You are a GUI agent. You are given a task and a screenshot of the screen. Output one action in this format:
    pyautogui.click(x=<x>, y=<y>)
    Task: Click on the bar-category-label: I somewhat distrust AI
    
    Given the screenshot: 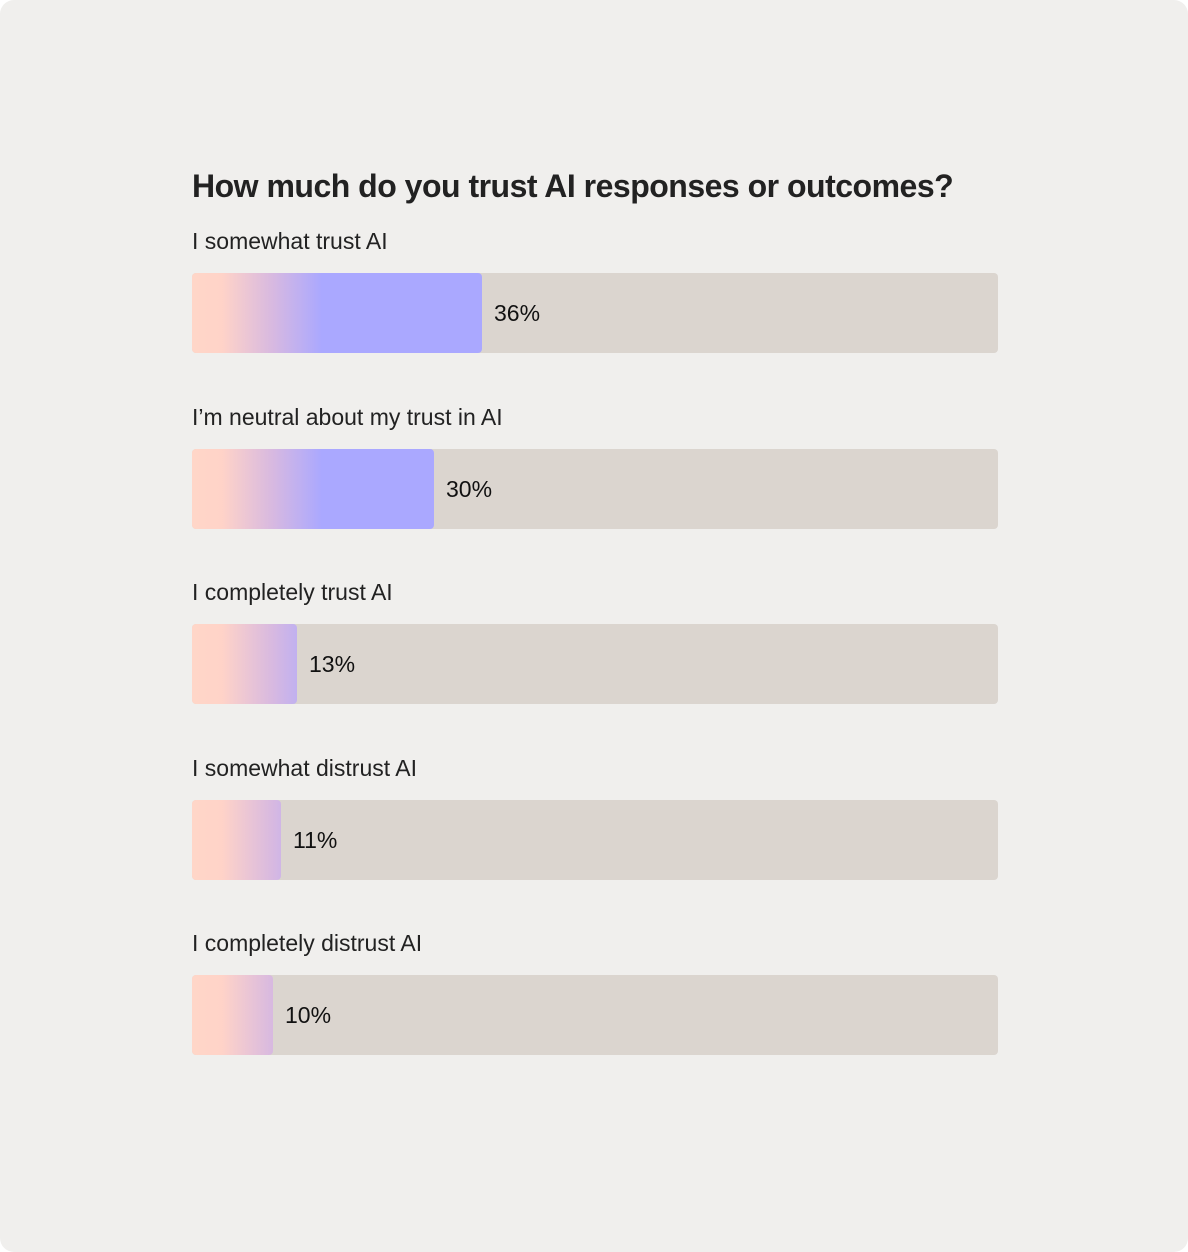 What is the action you would take?
    pyautogui.click(x=304, y=767)
    